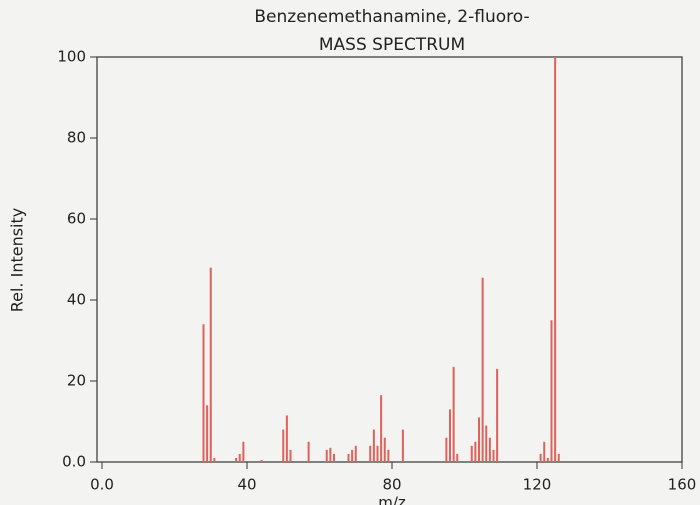  I want to click on chart-title: Benzenemethanamine, 2-fluoro-, so click(391, 17).